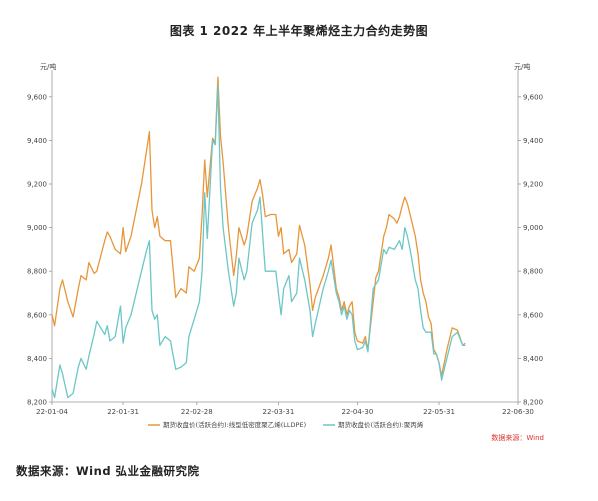 The image size is (598, 501). What do you see at coordinates (299, 31) in the screenshot?
I see `chart-title: 图表 1 2022 年上半年聚烯烃主力合约走势图` at bounding box center [299, 31].